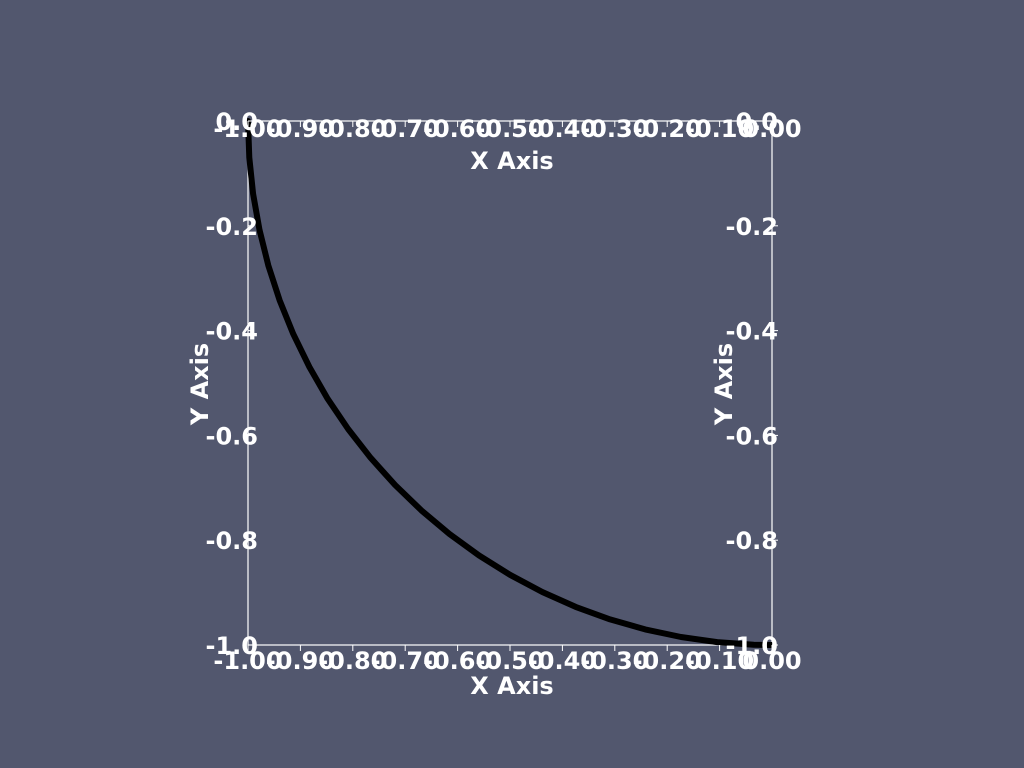 The width and height of the screenshot is (1024, 768). Describe the element at coordinates (352, 129) in the screenshot. I see `top-x-tick-label: -0.80` at that location.